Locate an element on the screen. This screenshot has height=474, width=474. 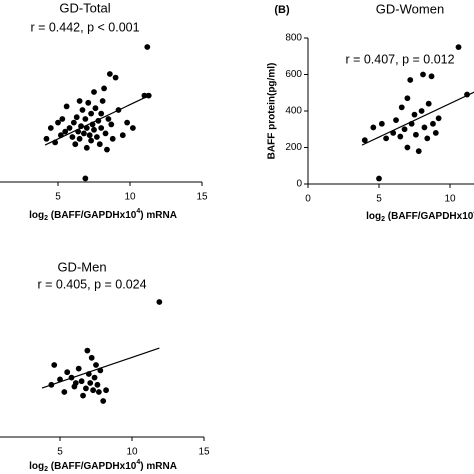
chart-title: GD-Total is located at coordinates (84, 7).